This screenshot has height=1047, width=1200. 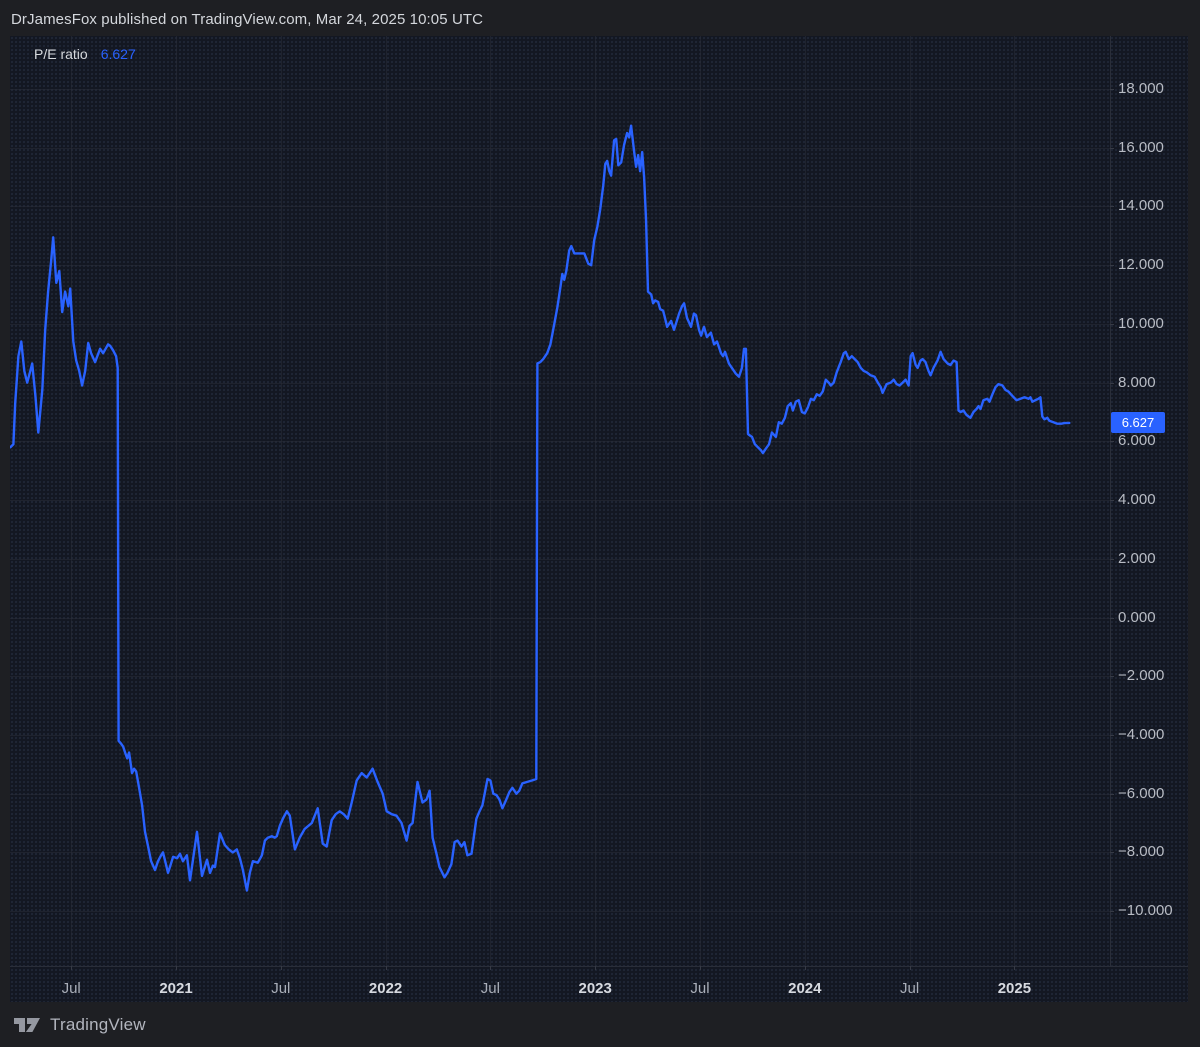 I want to click on time-axis-label: 2022, so click(x=385, y=988).